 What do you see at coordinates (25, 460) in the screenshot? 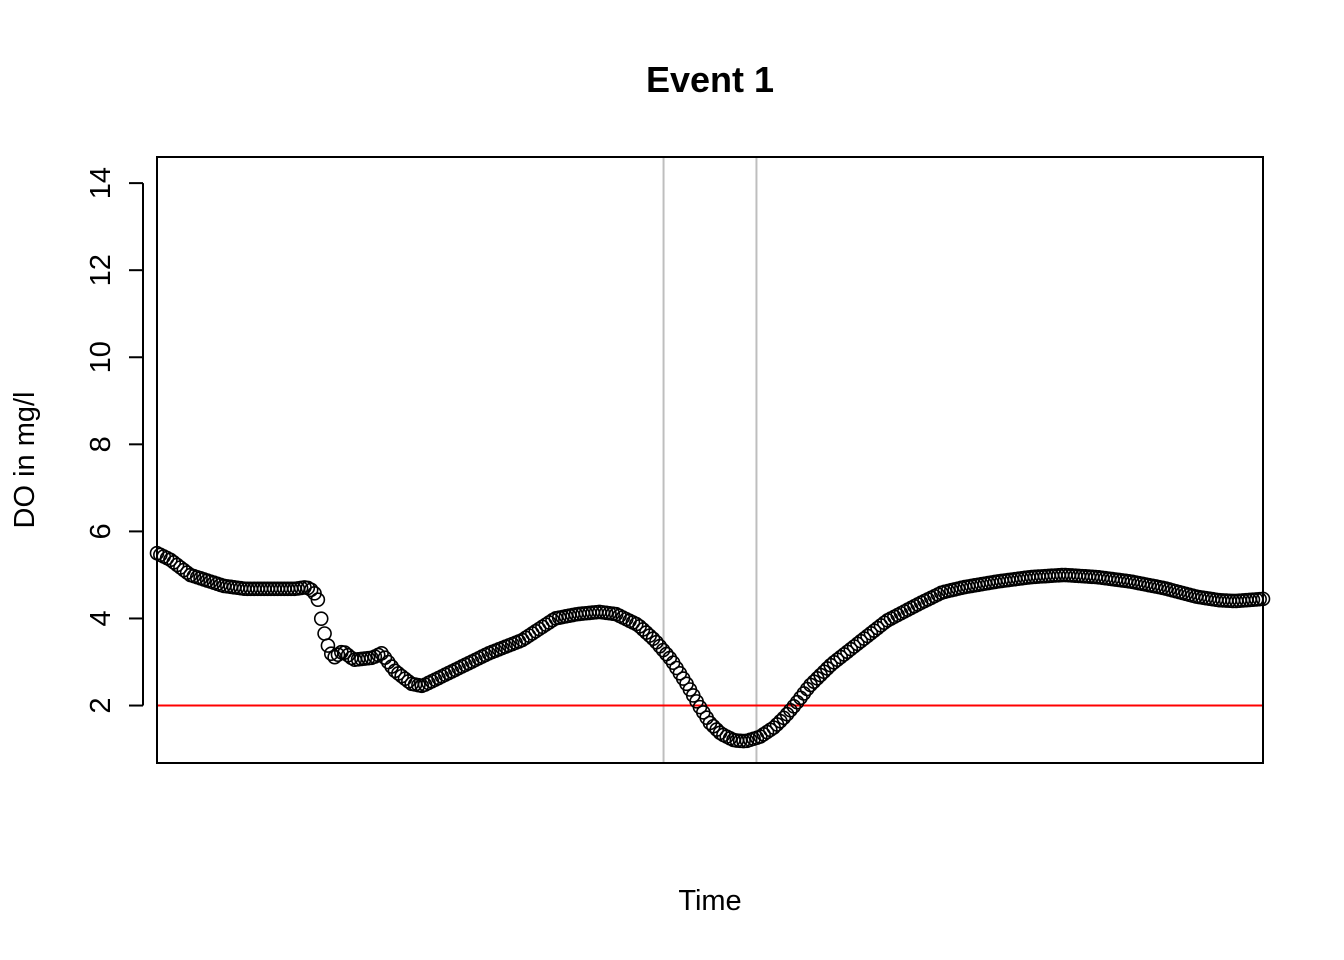
I see `y-axis-label: DO in mg/l` at bounding box center [25, 460].